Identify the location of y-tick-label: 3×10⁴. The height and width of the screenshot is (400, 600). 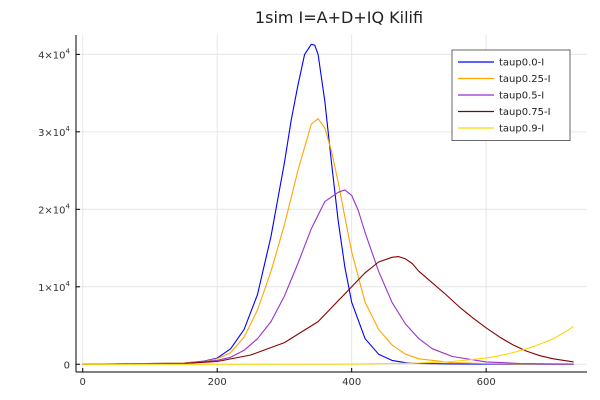
(54, 132).